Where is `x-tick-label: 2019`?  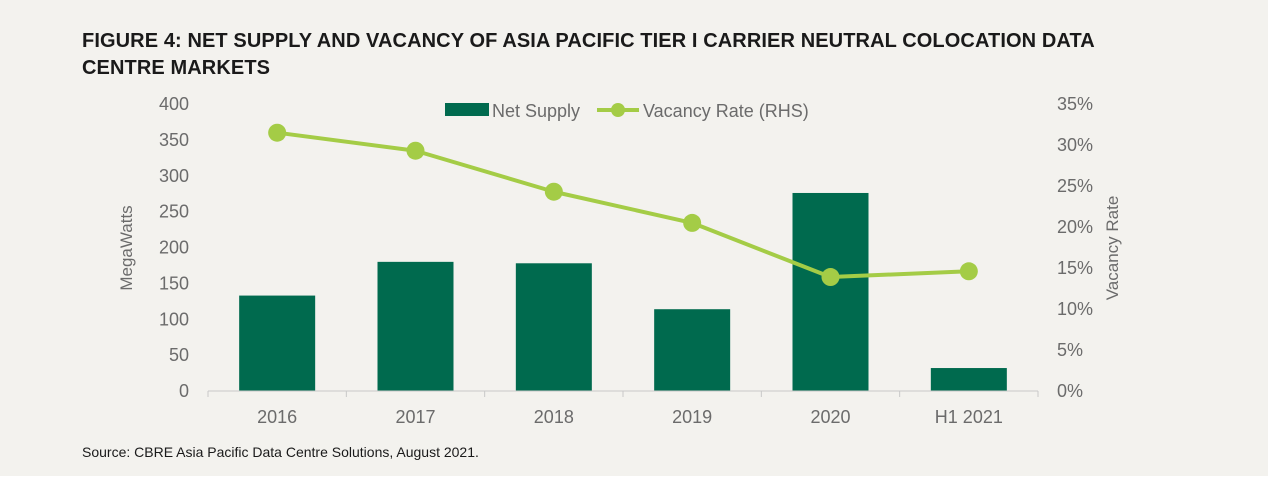
x-tick-label: 2019 is located at coordinates (692, 417).